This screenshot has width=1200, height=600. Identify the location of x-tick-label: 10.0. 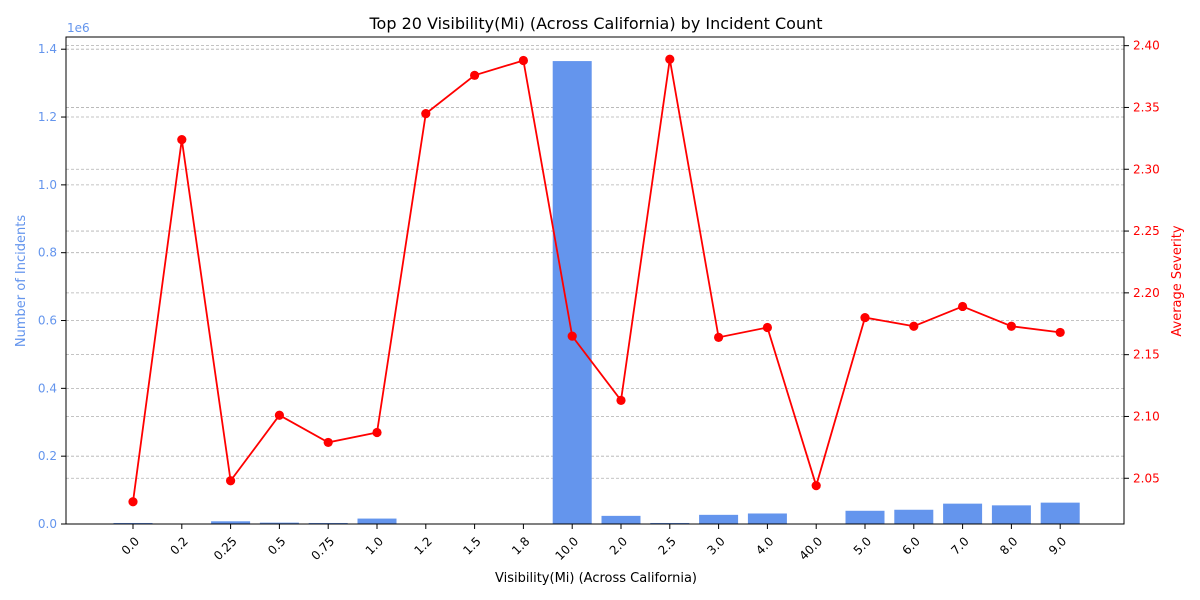
(567, 548).